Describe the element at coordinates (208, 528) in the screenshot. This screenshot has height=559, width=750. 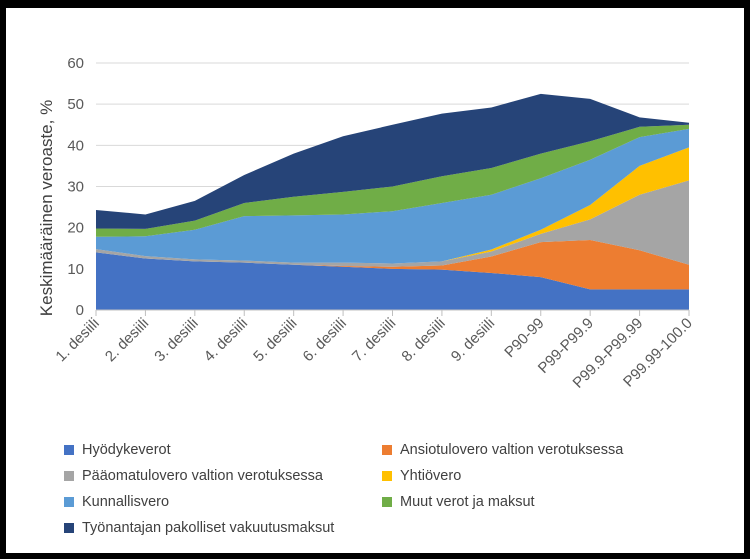
I see `legend-label: Työnantajan pakolliset vakuutusmaksut` at that location.